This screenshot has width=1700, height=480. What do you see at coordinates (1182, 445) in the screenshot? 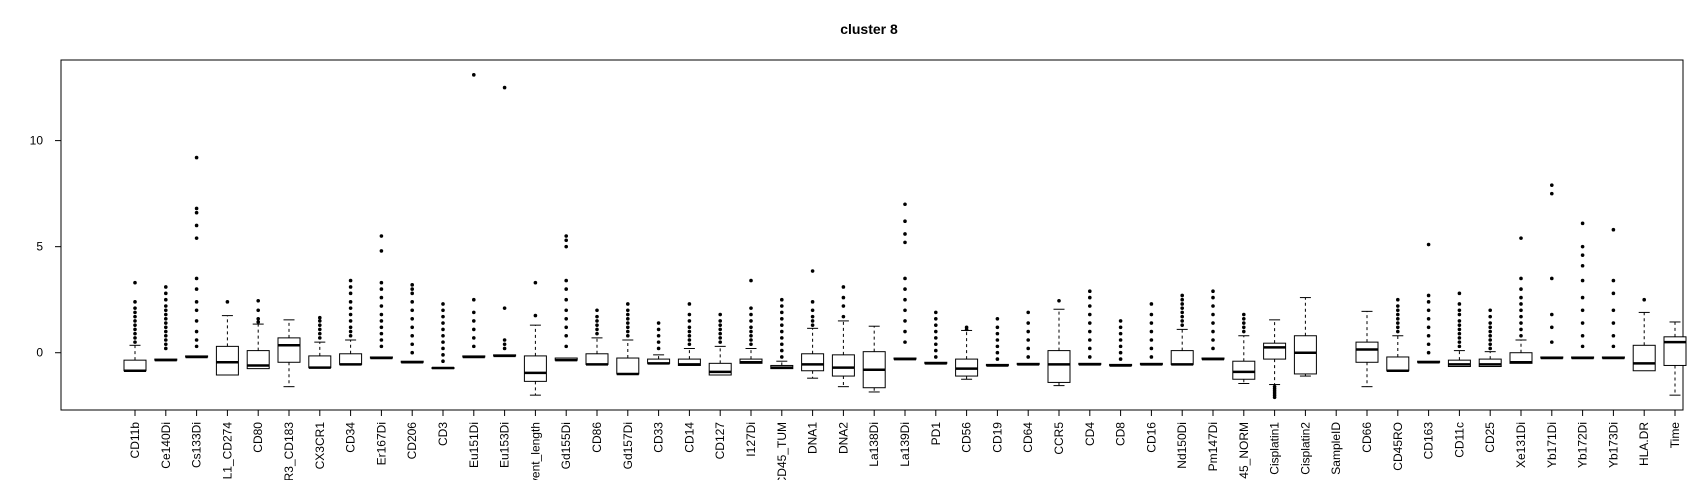
I see `x-category-label: Nd150Di` at bounding box center [1182, 445].